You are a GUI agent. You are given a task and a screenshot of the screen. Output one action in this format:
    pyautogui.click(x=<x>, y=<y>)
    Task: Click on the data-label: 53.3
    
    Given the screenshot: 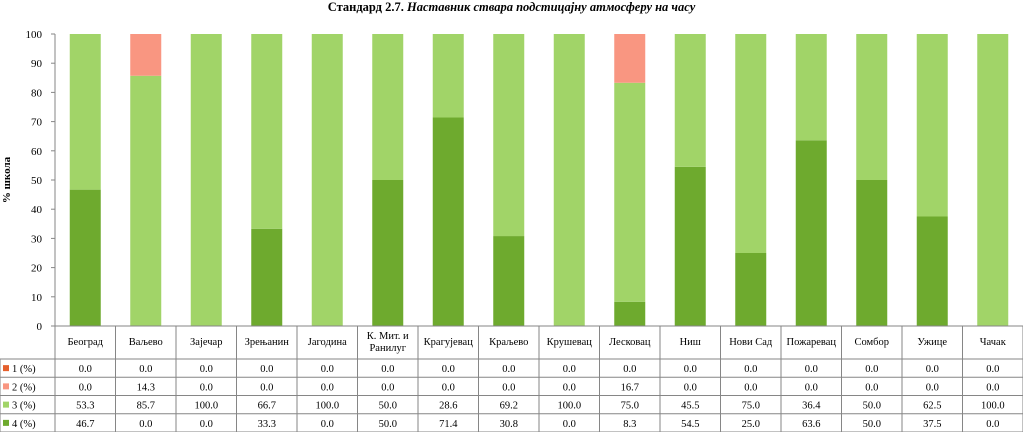 What is the action you would take?
    pyautogui.click(x=85, y=406)
    